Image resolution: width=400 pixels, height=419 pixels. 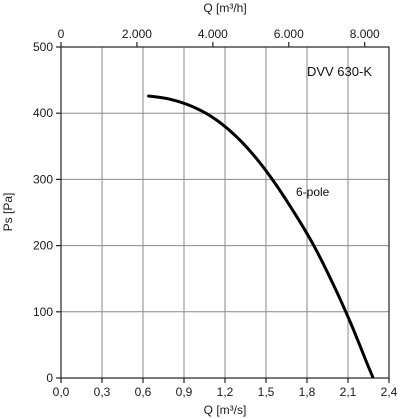 What do you see at coordinates (61, 392) in the screenshot?
I see `x-tick-label: 0,0` at bounding box center [61, 392].